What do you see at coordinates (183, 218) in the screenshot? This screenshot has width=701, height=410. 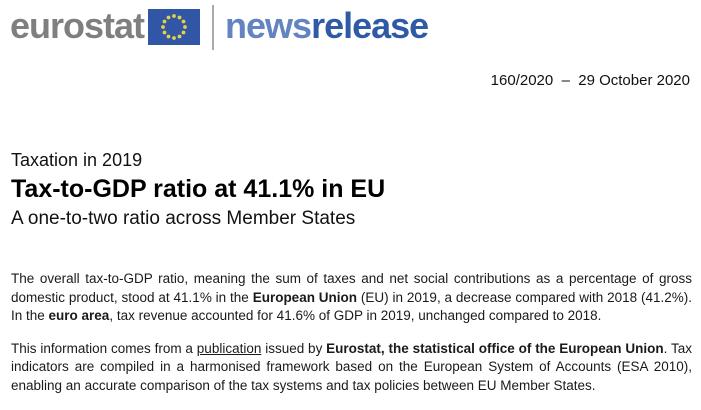 I see `subtitle: A one-to-two ratio across Member States` at bounding box center [183, 218].